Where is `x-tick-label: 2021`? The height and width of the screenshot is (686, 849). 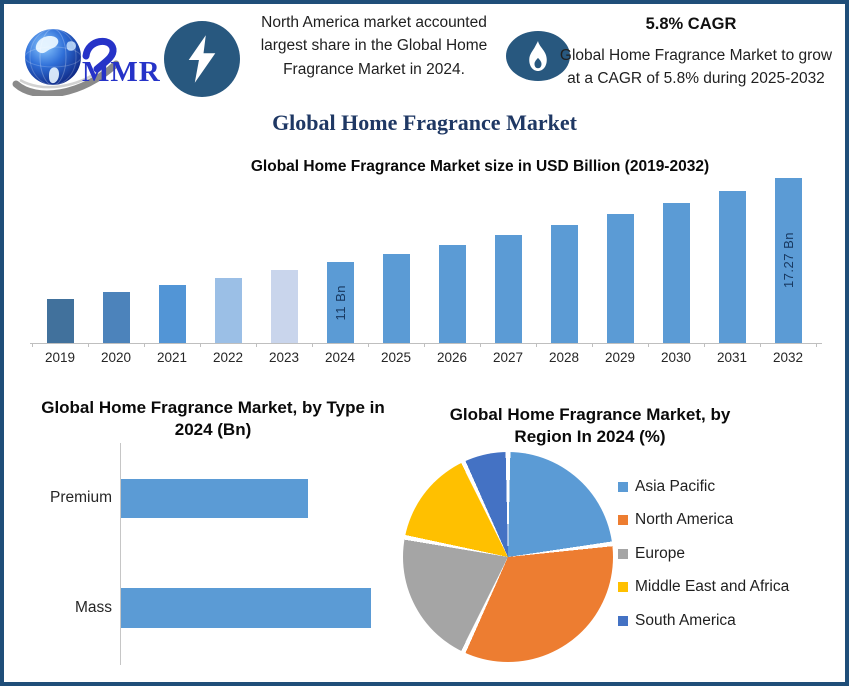 x-tick-label: 2021 is located at coordinates (172, 357).